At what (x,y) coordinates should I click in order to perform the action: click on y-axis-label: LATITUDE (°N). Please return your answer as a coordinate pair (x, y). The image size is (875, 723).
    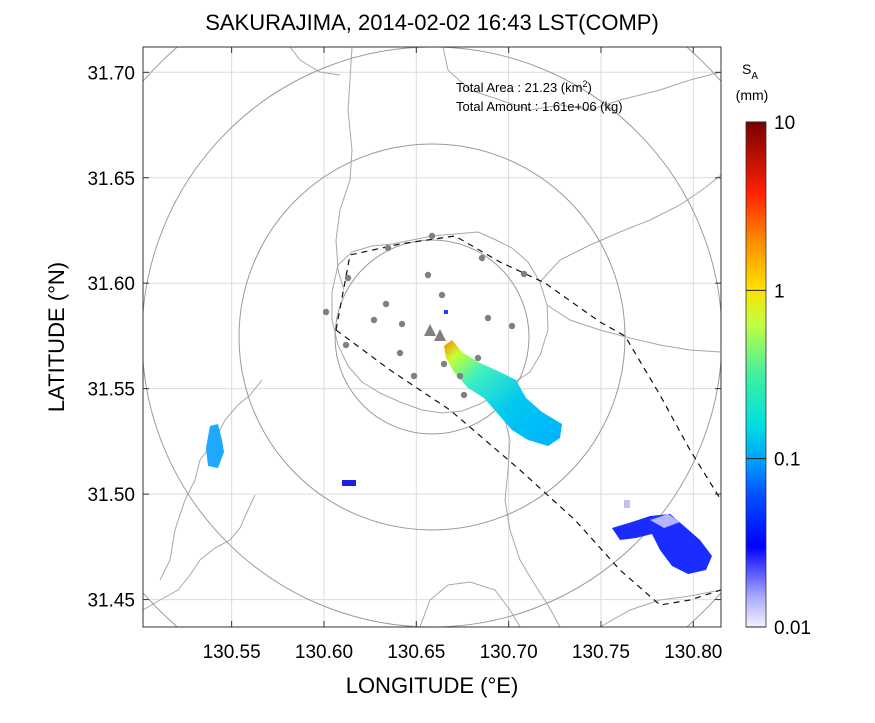
    Looking at the image, I should click on (56, 337).